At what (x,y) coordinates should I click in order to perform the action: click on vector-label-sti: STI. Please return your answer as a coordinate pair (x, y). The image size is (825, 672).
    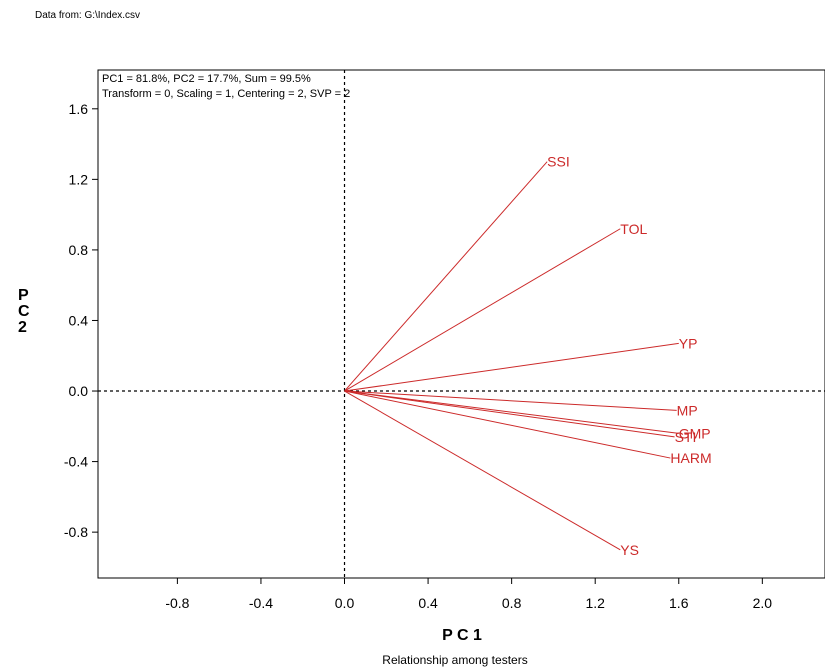
    Looking at the image, I should click on (686, 437).